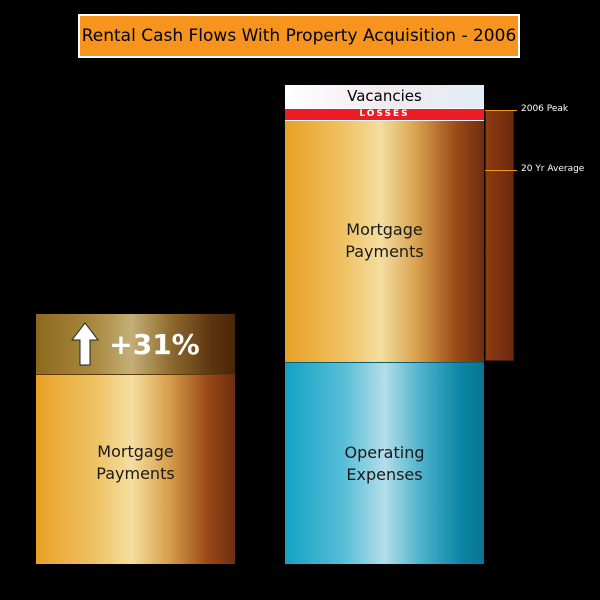  Describe the element at coordinates (384, 251) in the screenshot. I see `right-mortgage-line2: Payments` at that location.